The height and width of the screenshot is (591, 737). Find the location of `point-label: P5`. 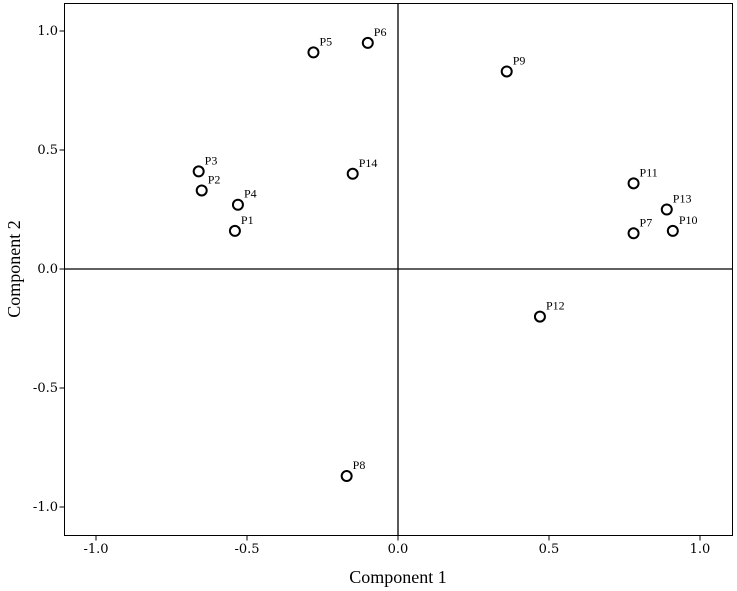

point-label: P5 is located at coordinates (325, 41).